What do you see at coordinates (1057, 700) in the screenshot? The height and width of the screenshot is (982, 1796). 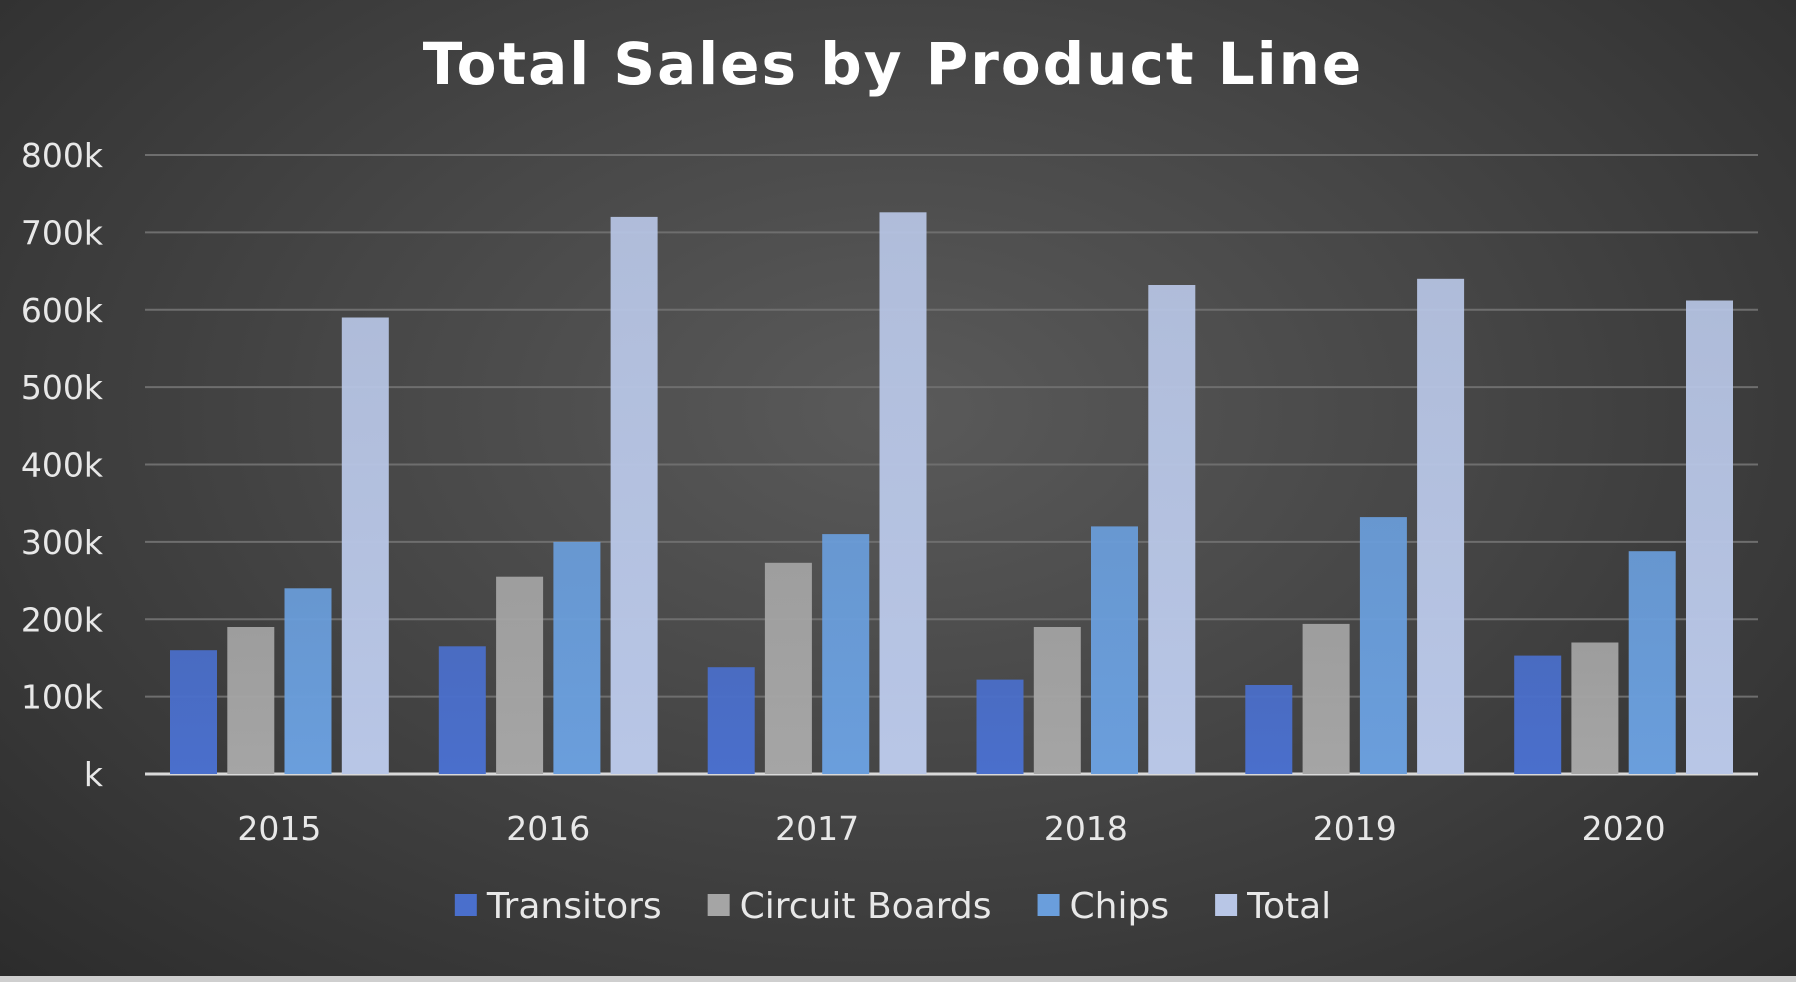 I see `bar-circuit-boards-2018` at bounding box center [1057, 700].